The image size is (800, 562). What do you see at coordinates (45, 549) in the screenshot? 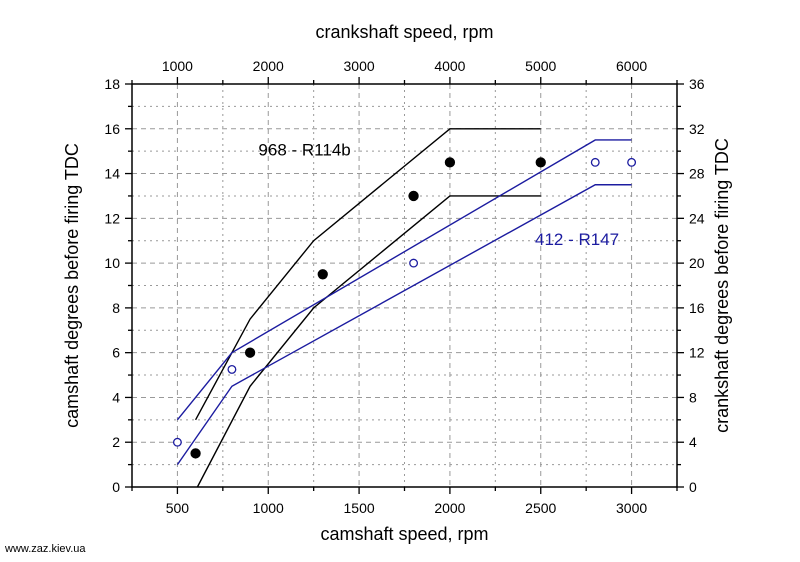
I see `watermark: www.zaz.kiev.ua` at bounding box center [45, 549].